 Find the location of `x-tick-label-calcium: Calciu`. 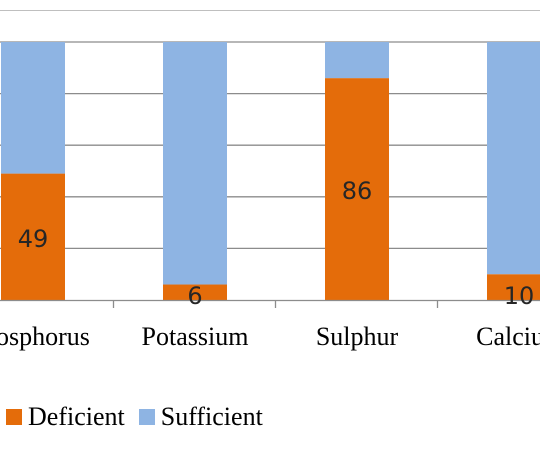

x-tick-label-calcium: Calciu is located at coordinates (508, 336).